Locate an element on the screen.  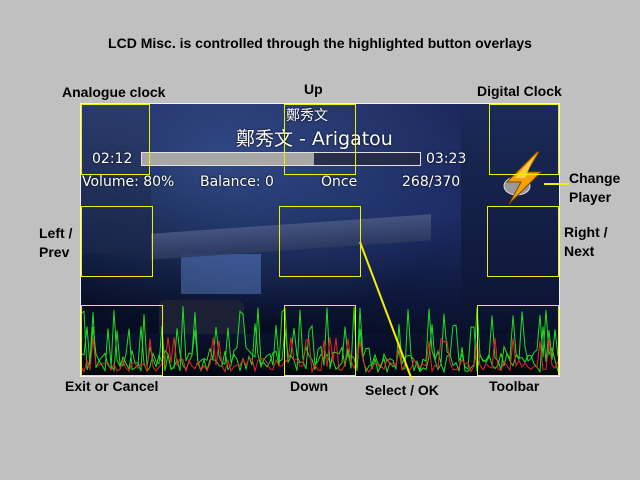
lcd-duration: 03:23 is located at coordinates (446, 159).